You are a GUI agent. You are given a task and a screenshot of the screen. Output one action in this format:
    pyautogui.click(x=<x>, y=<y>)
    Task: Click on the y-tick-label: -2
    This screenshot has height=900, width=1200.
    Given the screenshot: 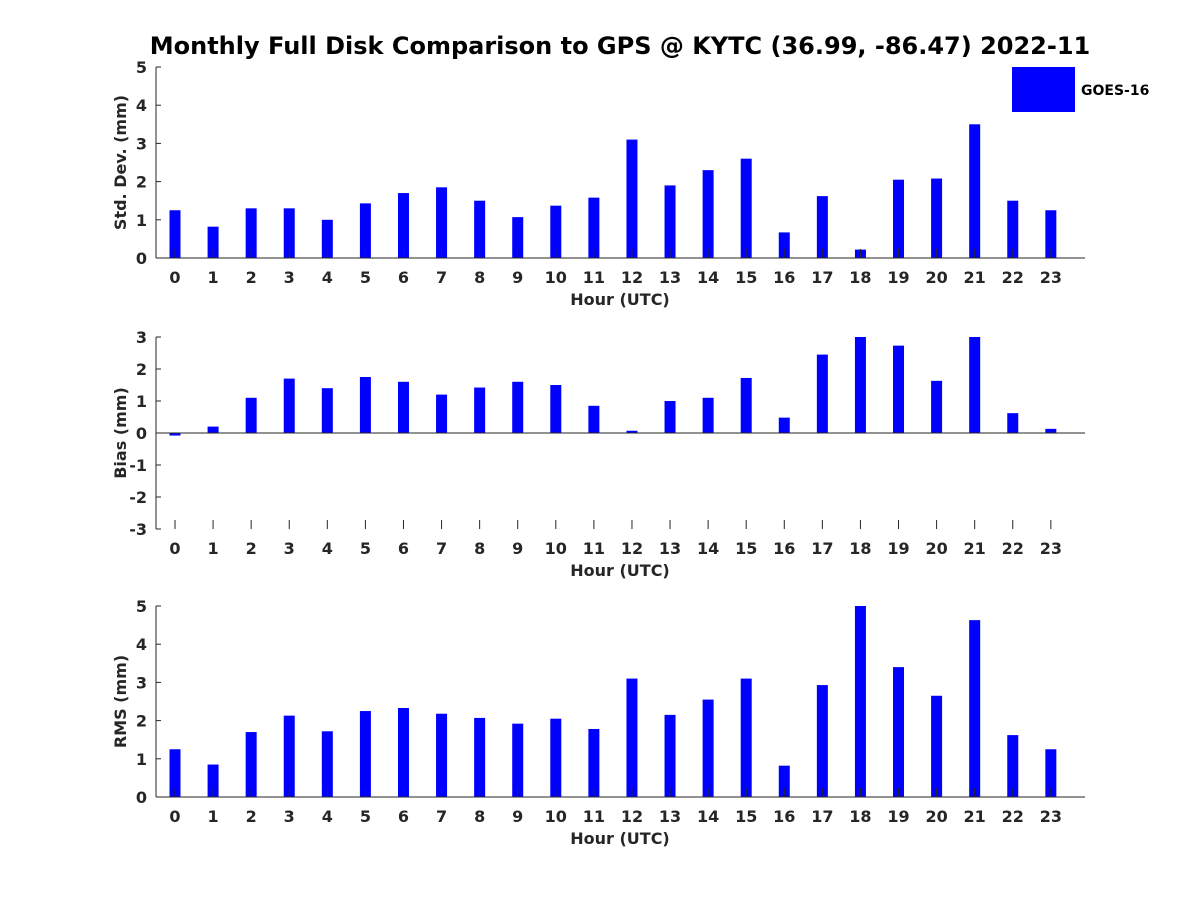 What is the action you would take?
    pyautogui.click(x=138, y=497)
    